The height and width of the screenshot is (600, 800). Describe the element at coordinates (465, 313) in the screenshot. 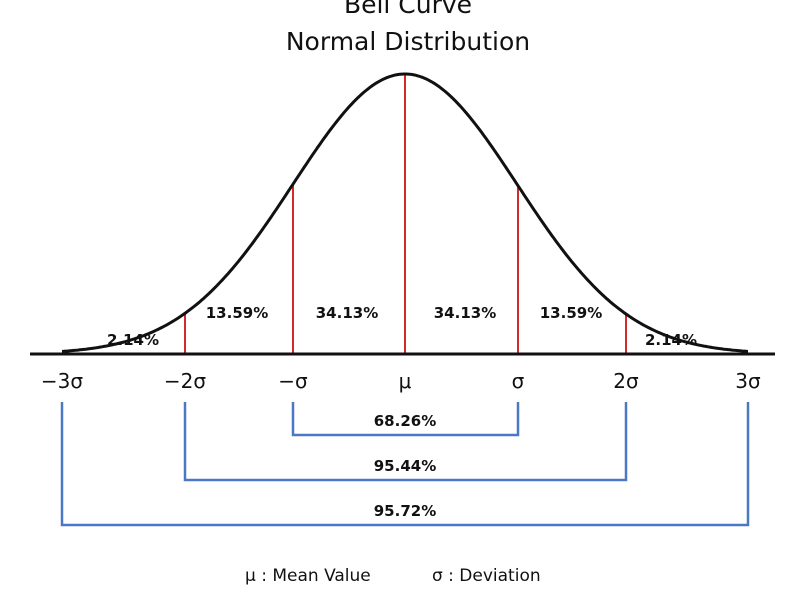

I see `region-label-mean-pos1: 34.13%` at that location.